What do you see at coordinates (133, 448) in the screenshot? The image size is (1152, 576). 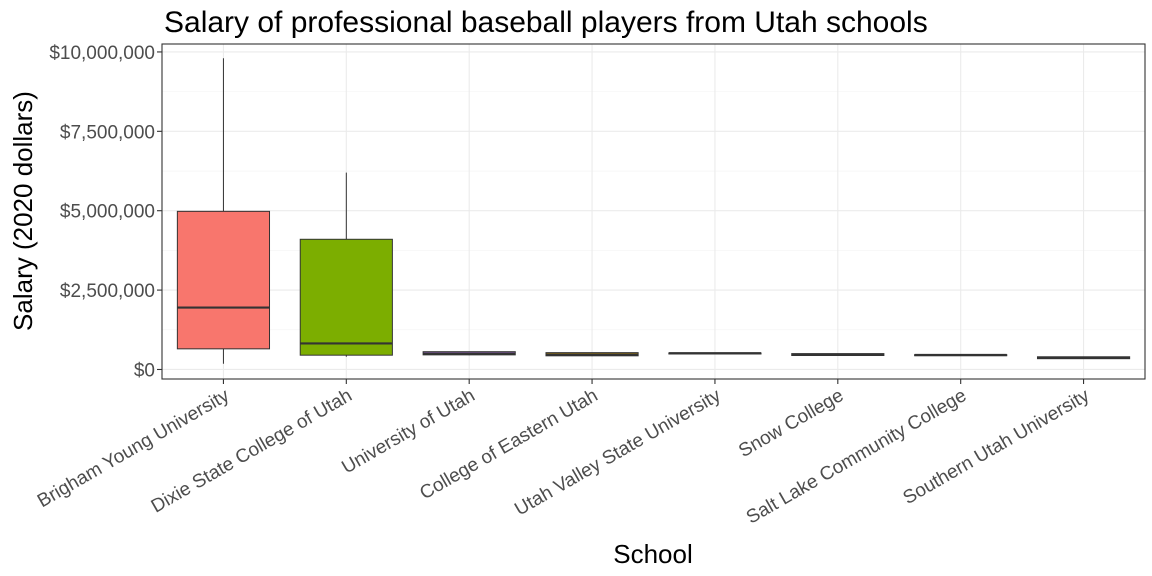 I see `x-tick-label: Brigham Young University` at bounding box center [133, 448].